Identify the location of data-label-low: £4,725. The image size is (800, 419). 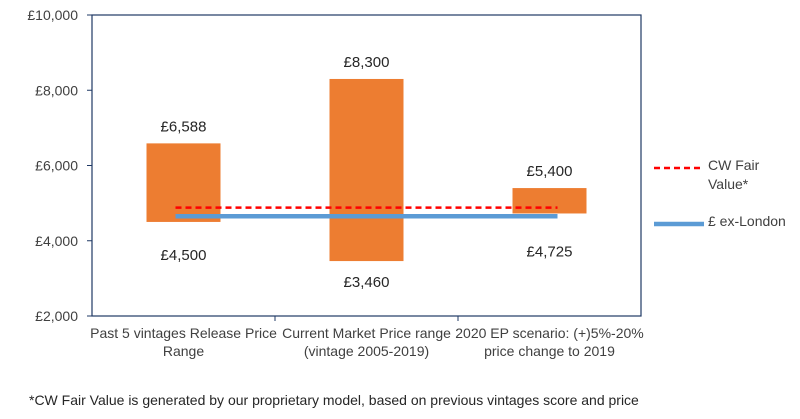
(550, 251).